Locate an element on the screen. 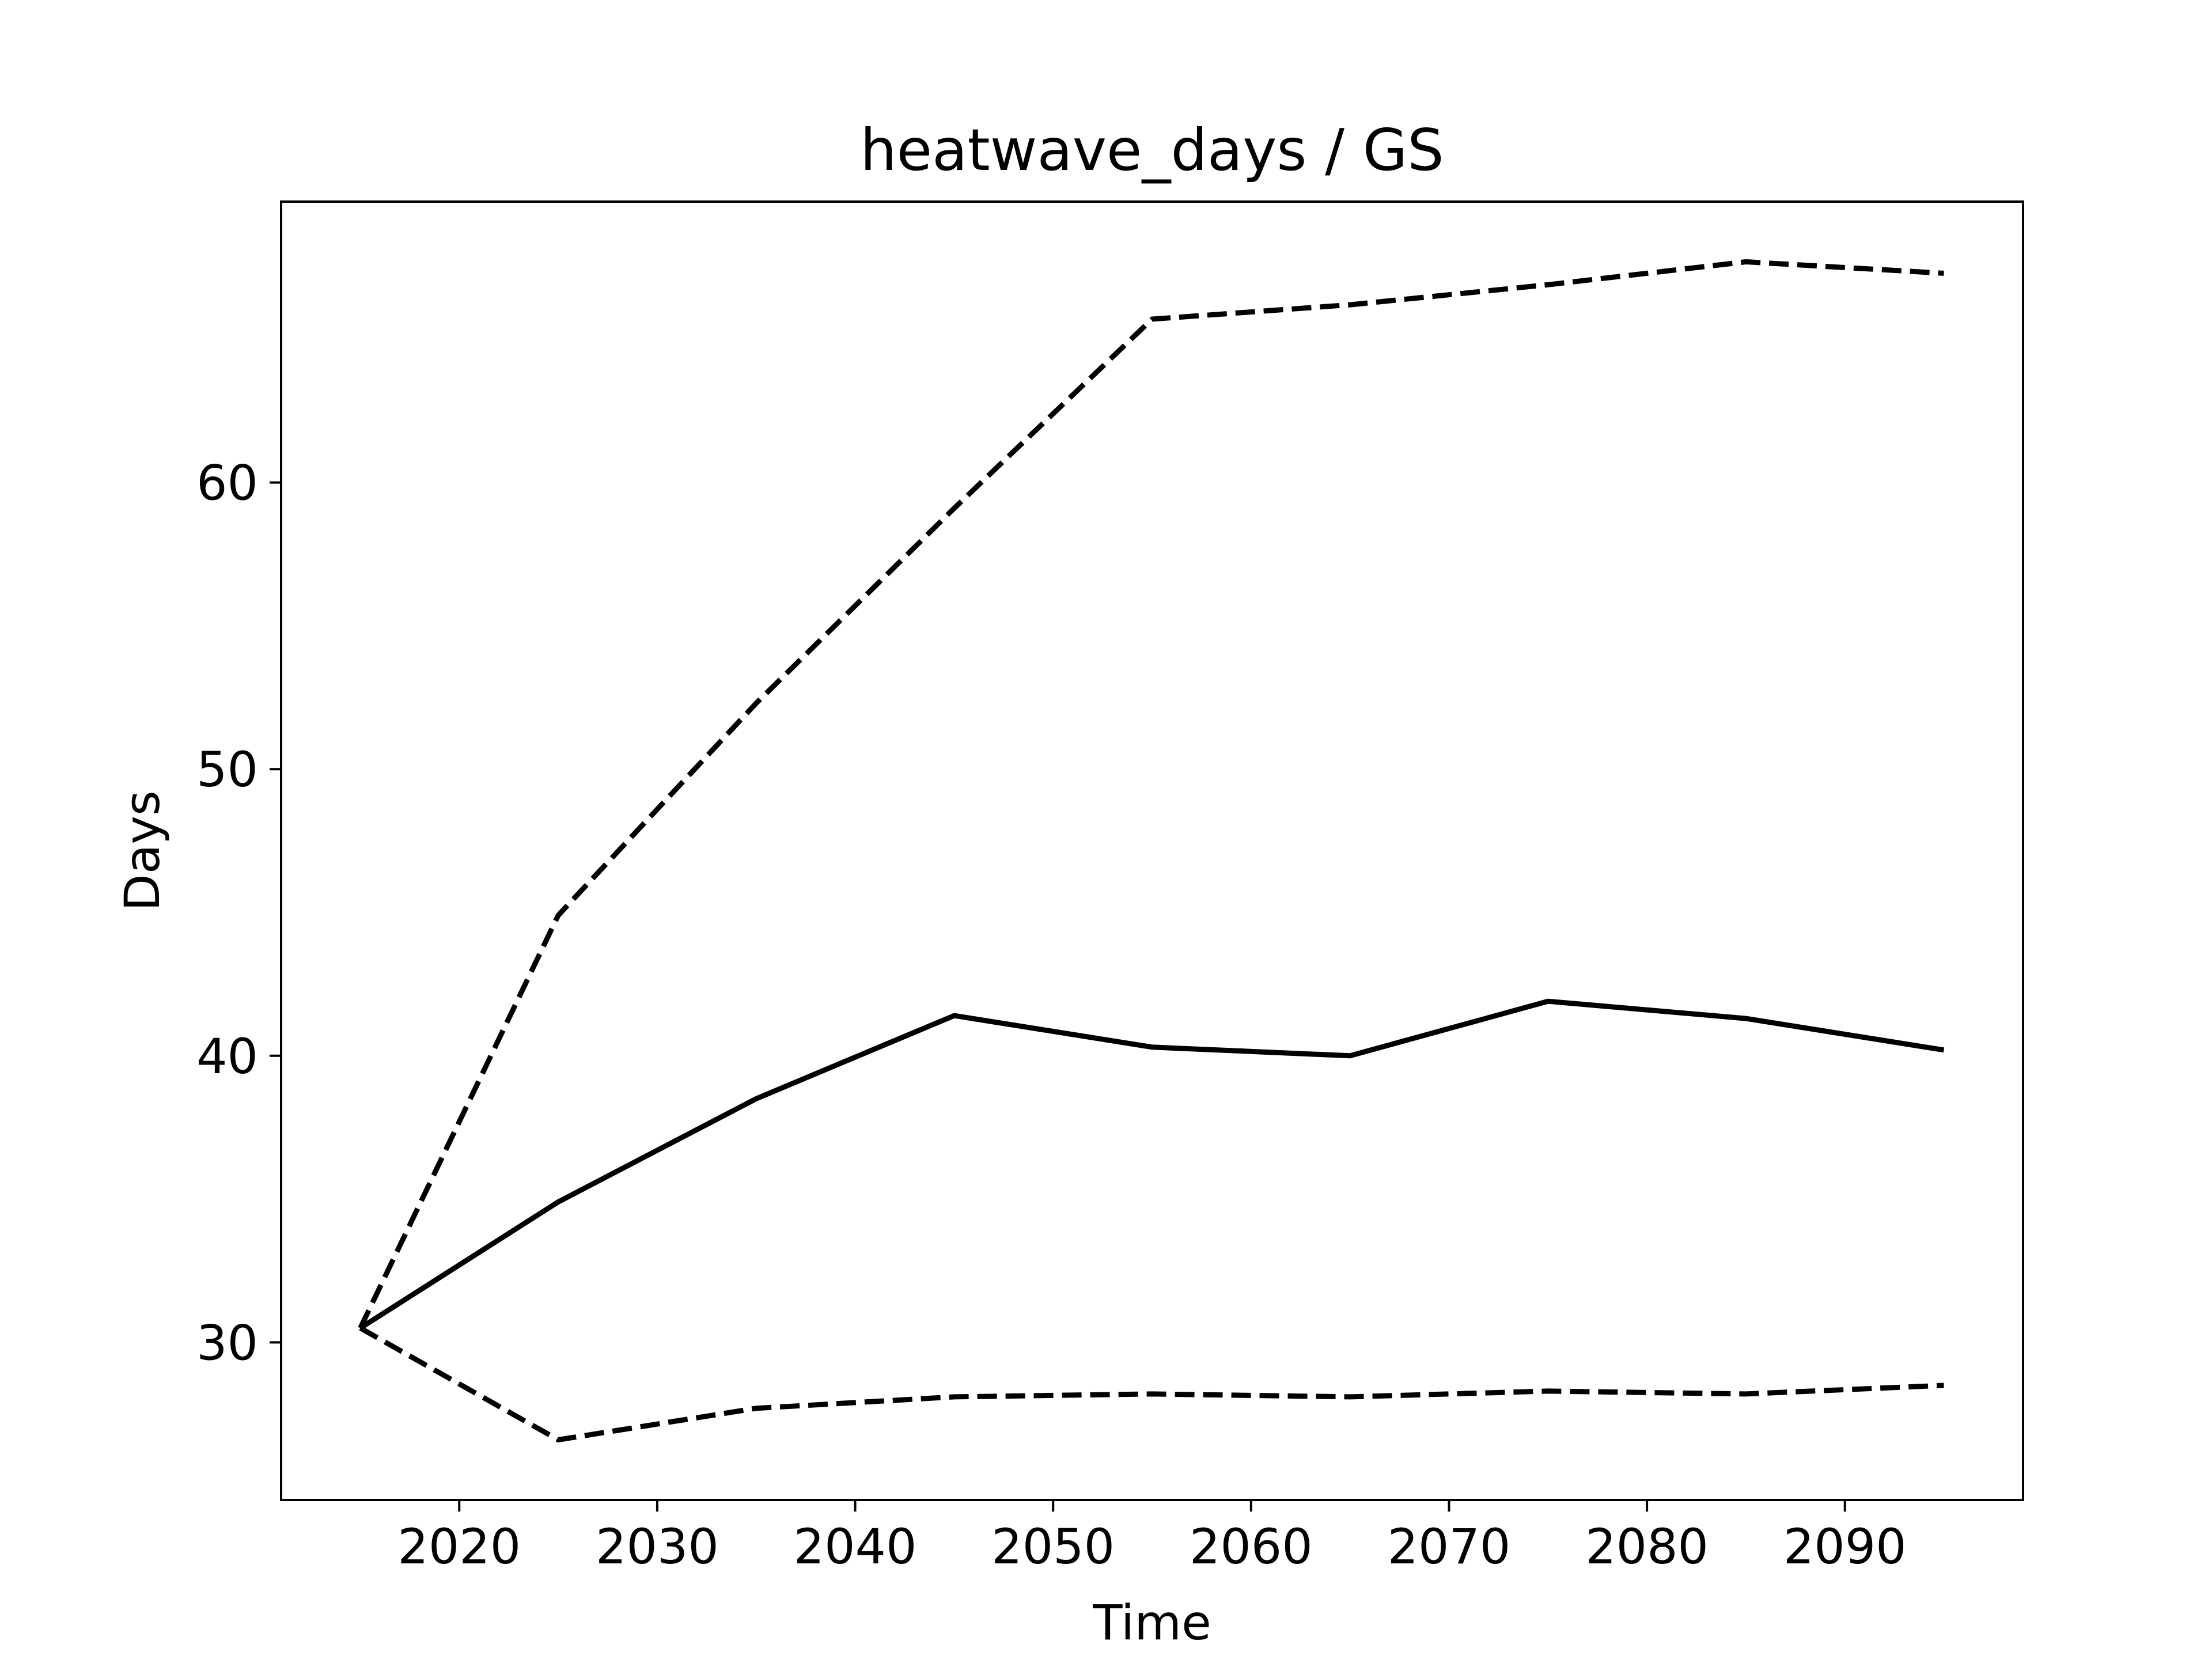  x-tick-label: 2020 is located at coordinates (459, 1546).